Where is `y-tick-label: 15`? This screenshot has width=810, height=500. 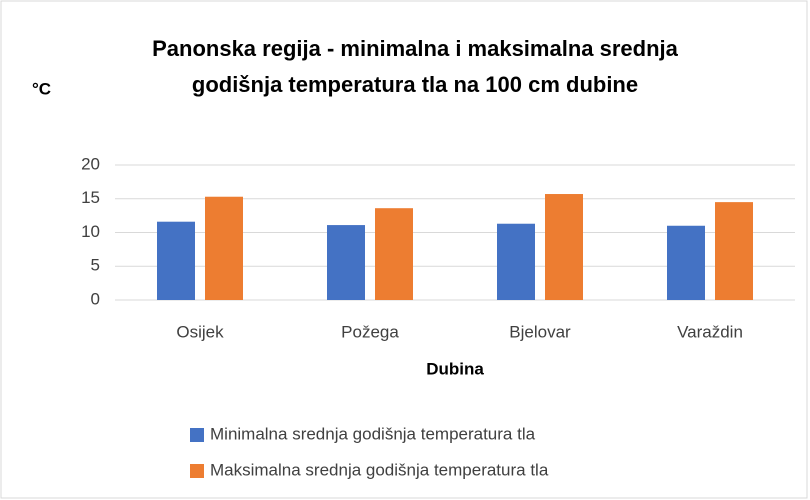
y-tick-label: 15 is located at coordinates (90, 197).